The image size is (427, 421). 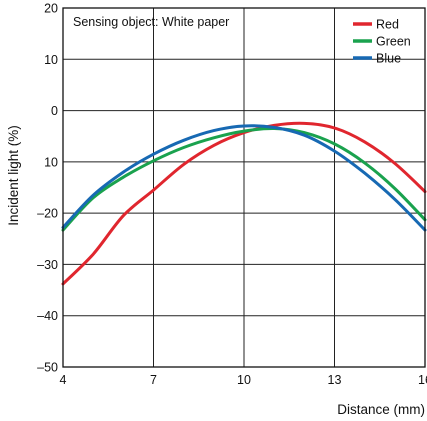 I want to click on y-tick-label: 0, so click(x=54, y=111).